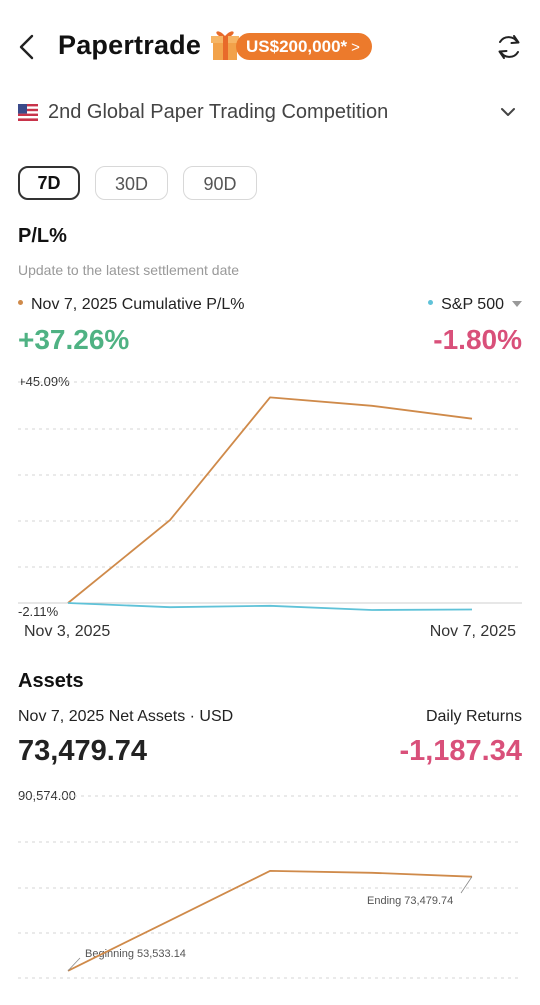 The width and height of the screenshot is (540, 1005). I want to click on portfolio-legend: Nov 7, 2025 Cumulative P/L%, so click(131, 305).